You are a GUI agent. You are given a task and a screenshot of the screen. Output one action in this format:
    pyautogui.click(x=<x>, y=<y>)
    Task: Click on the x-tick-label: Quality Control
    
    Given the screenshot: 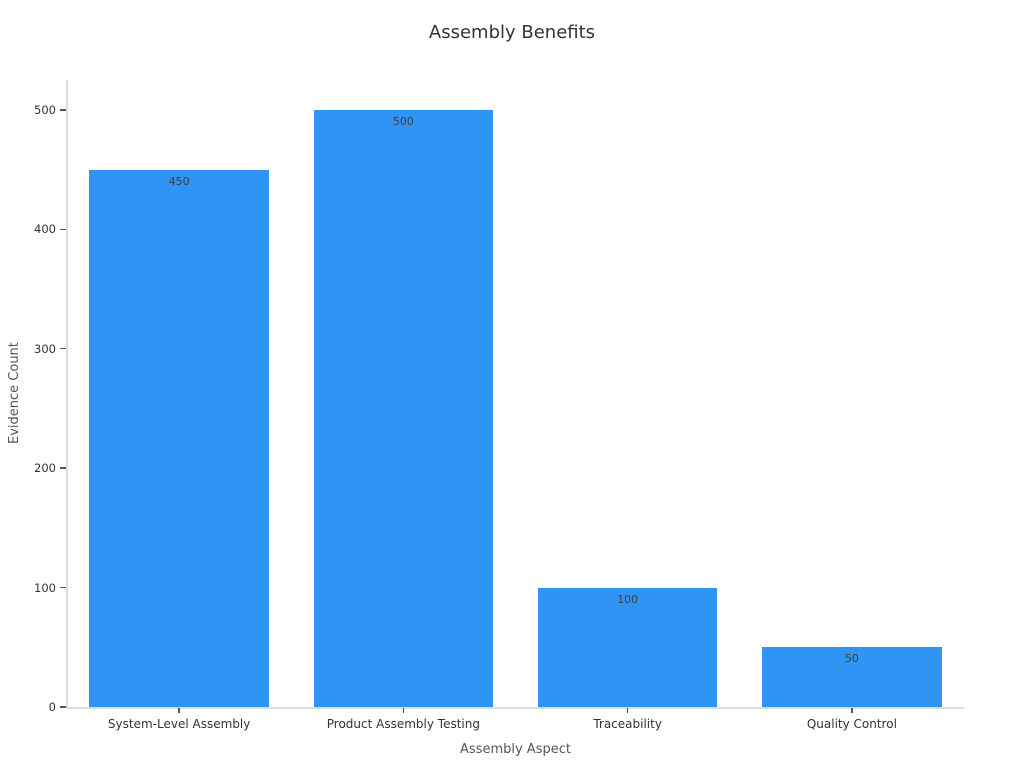 What is the action you would take?
    pyautogui.click(x=851, y=724)
    